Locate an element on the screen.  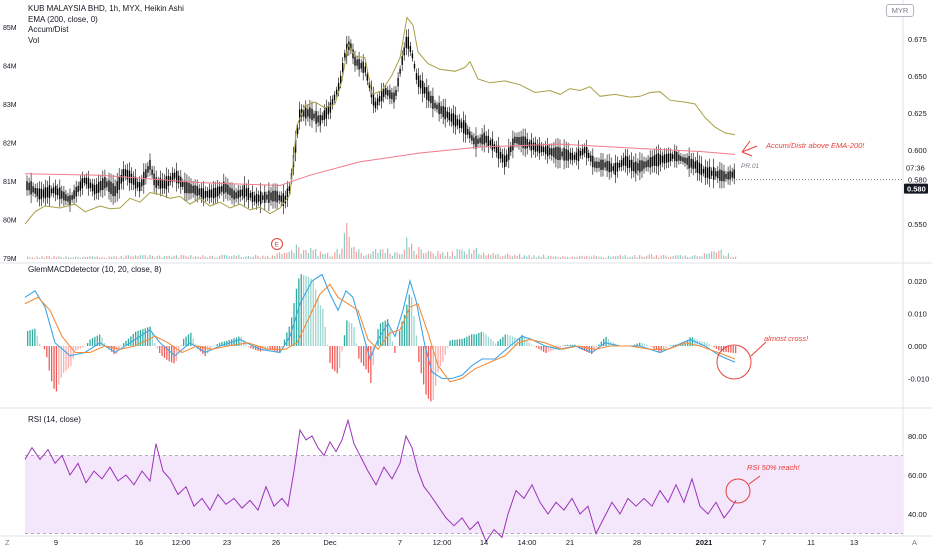
x-tick-label: 23 is located at coordinates (227, 542).